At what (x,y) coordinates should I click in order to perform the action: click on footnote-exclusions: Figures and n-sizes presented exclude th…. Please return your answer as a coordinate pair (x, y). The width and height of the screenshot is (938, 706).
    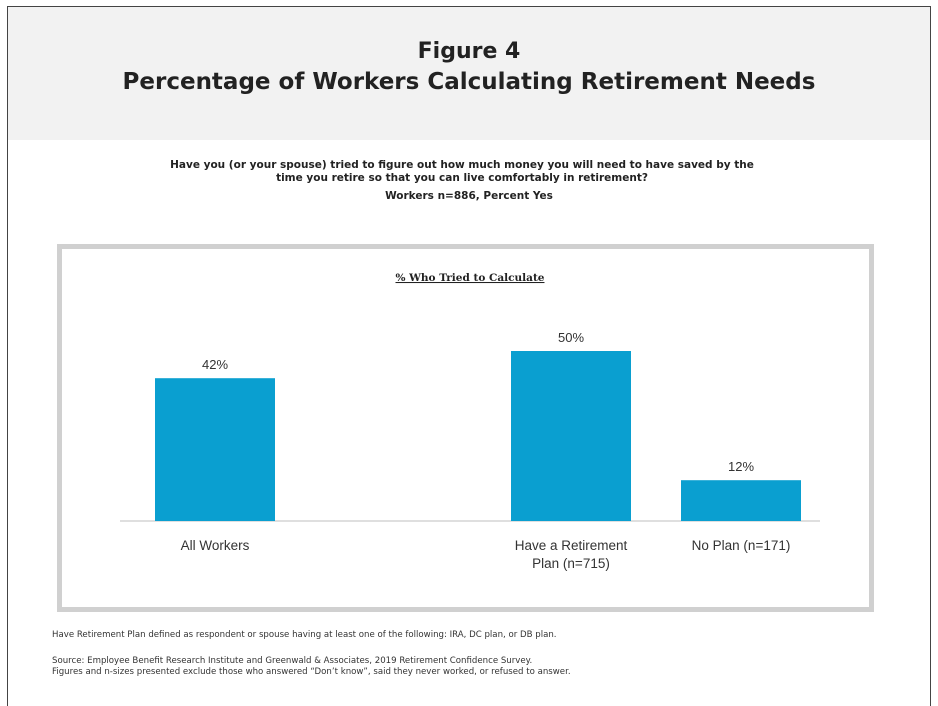
    Looking at the image, I should click on (311, 672).